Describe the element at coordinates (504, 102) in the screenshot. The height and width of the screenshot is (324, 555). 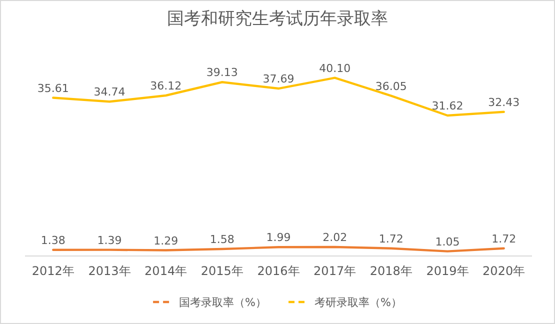
I see `data-label: 32.43` at that location.